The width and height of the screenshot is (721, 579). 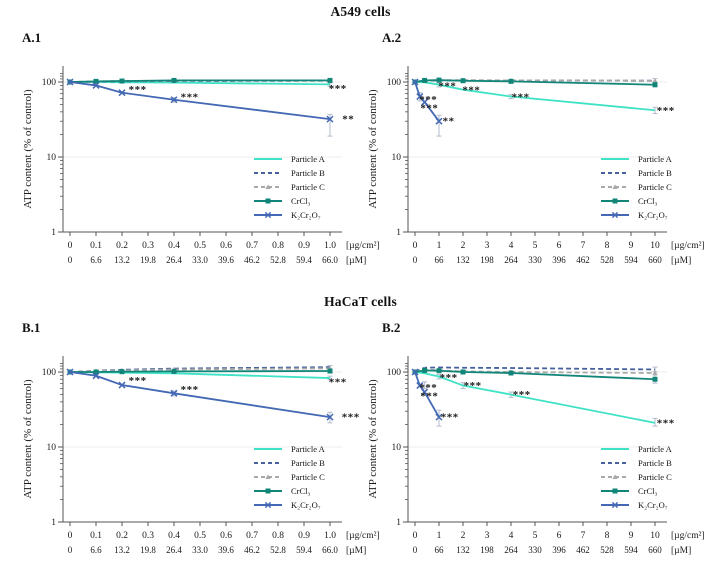 What do you see at coordinates (391, 327) in the screenshot?
I see `panel-label-b2: B.2` at bounding box center [391, 327].